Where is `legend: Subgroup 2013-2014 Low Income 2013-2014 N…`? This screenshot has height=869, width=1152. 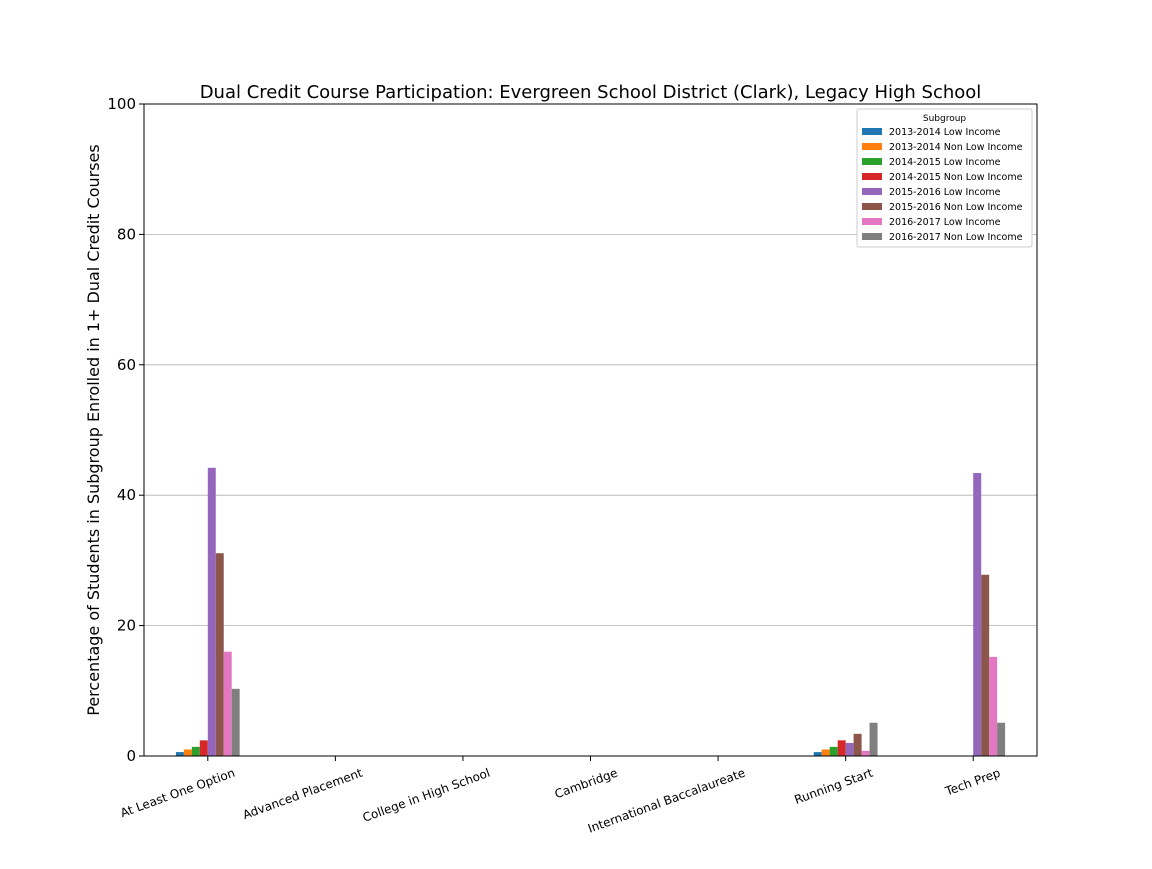 legend: Subgroup 2013-2014 Low Income 2013-2014 N… is located at coordinates (944, 178).